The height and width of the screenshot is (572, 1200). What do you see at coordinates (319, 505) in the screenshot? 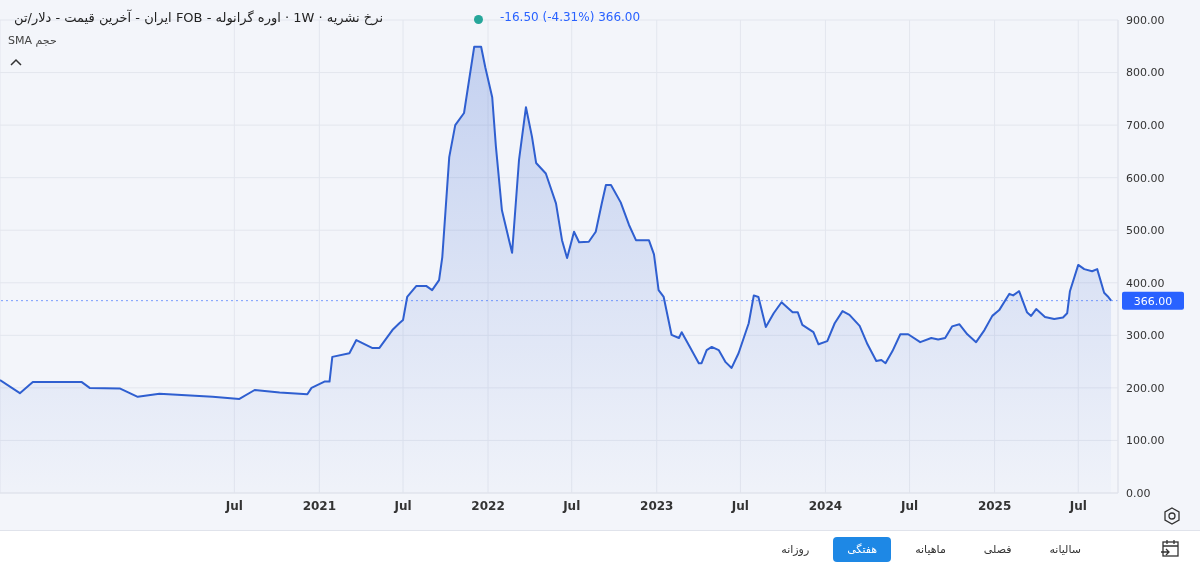
I see `x-tick-label: 2021` at bounding box center [319, 505].